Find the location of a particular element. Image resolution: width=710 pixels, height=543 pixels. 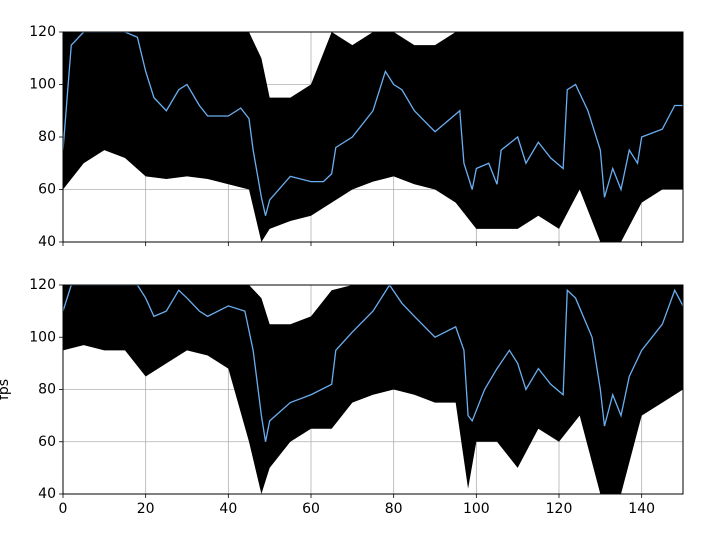

x-tick-label: 100 is located at coordinates (476, 509).